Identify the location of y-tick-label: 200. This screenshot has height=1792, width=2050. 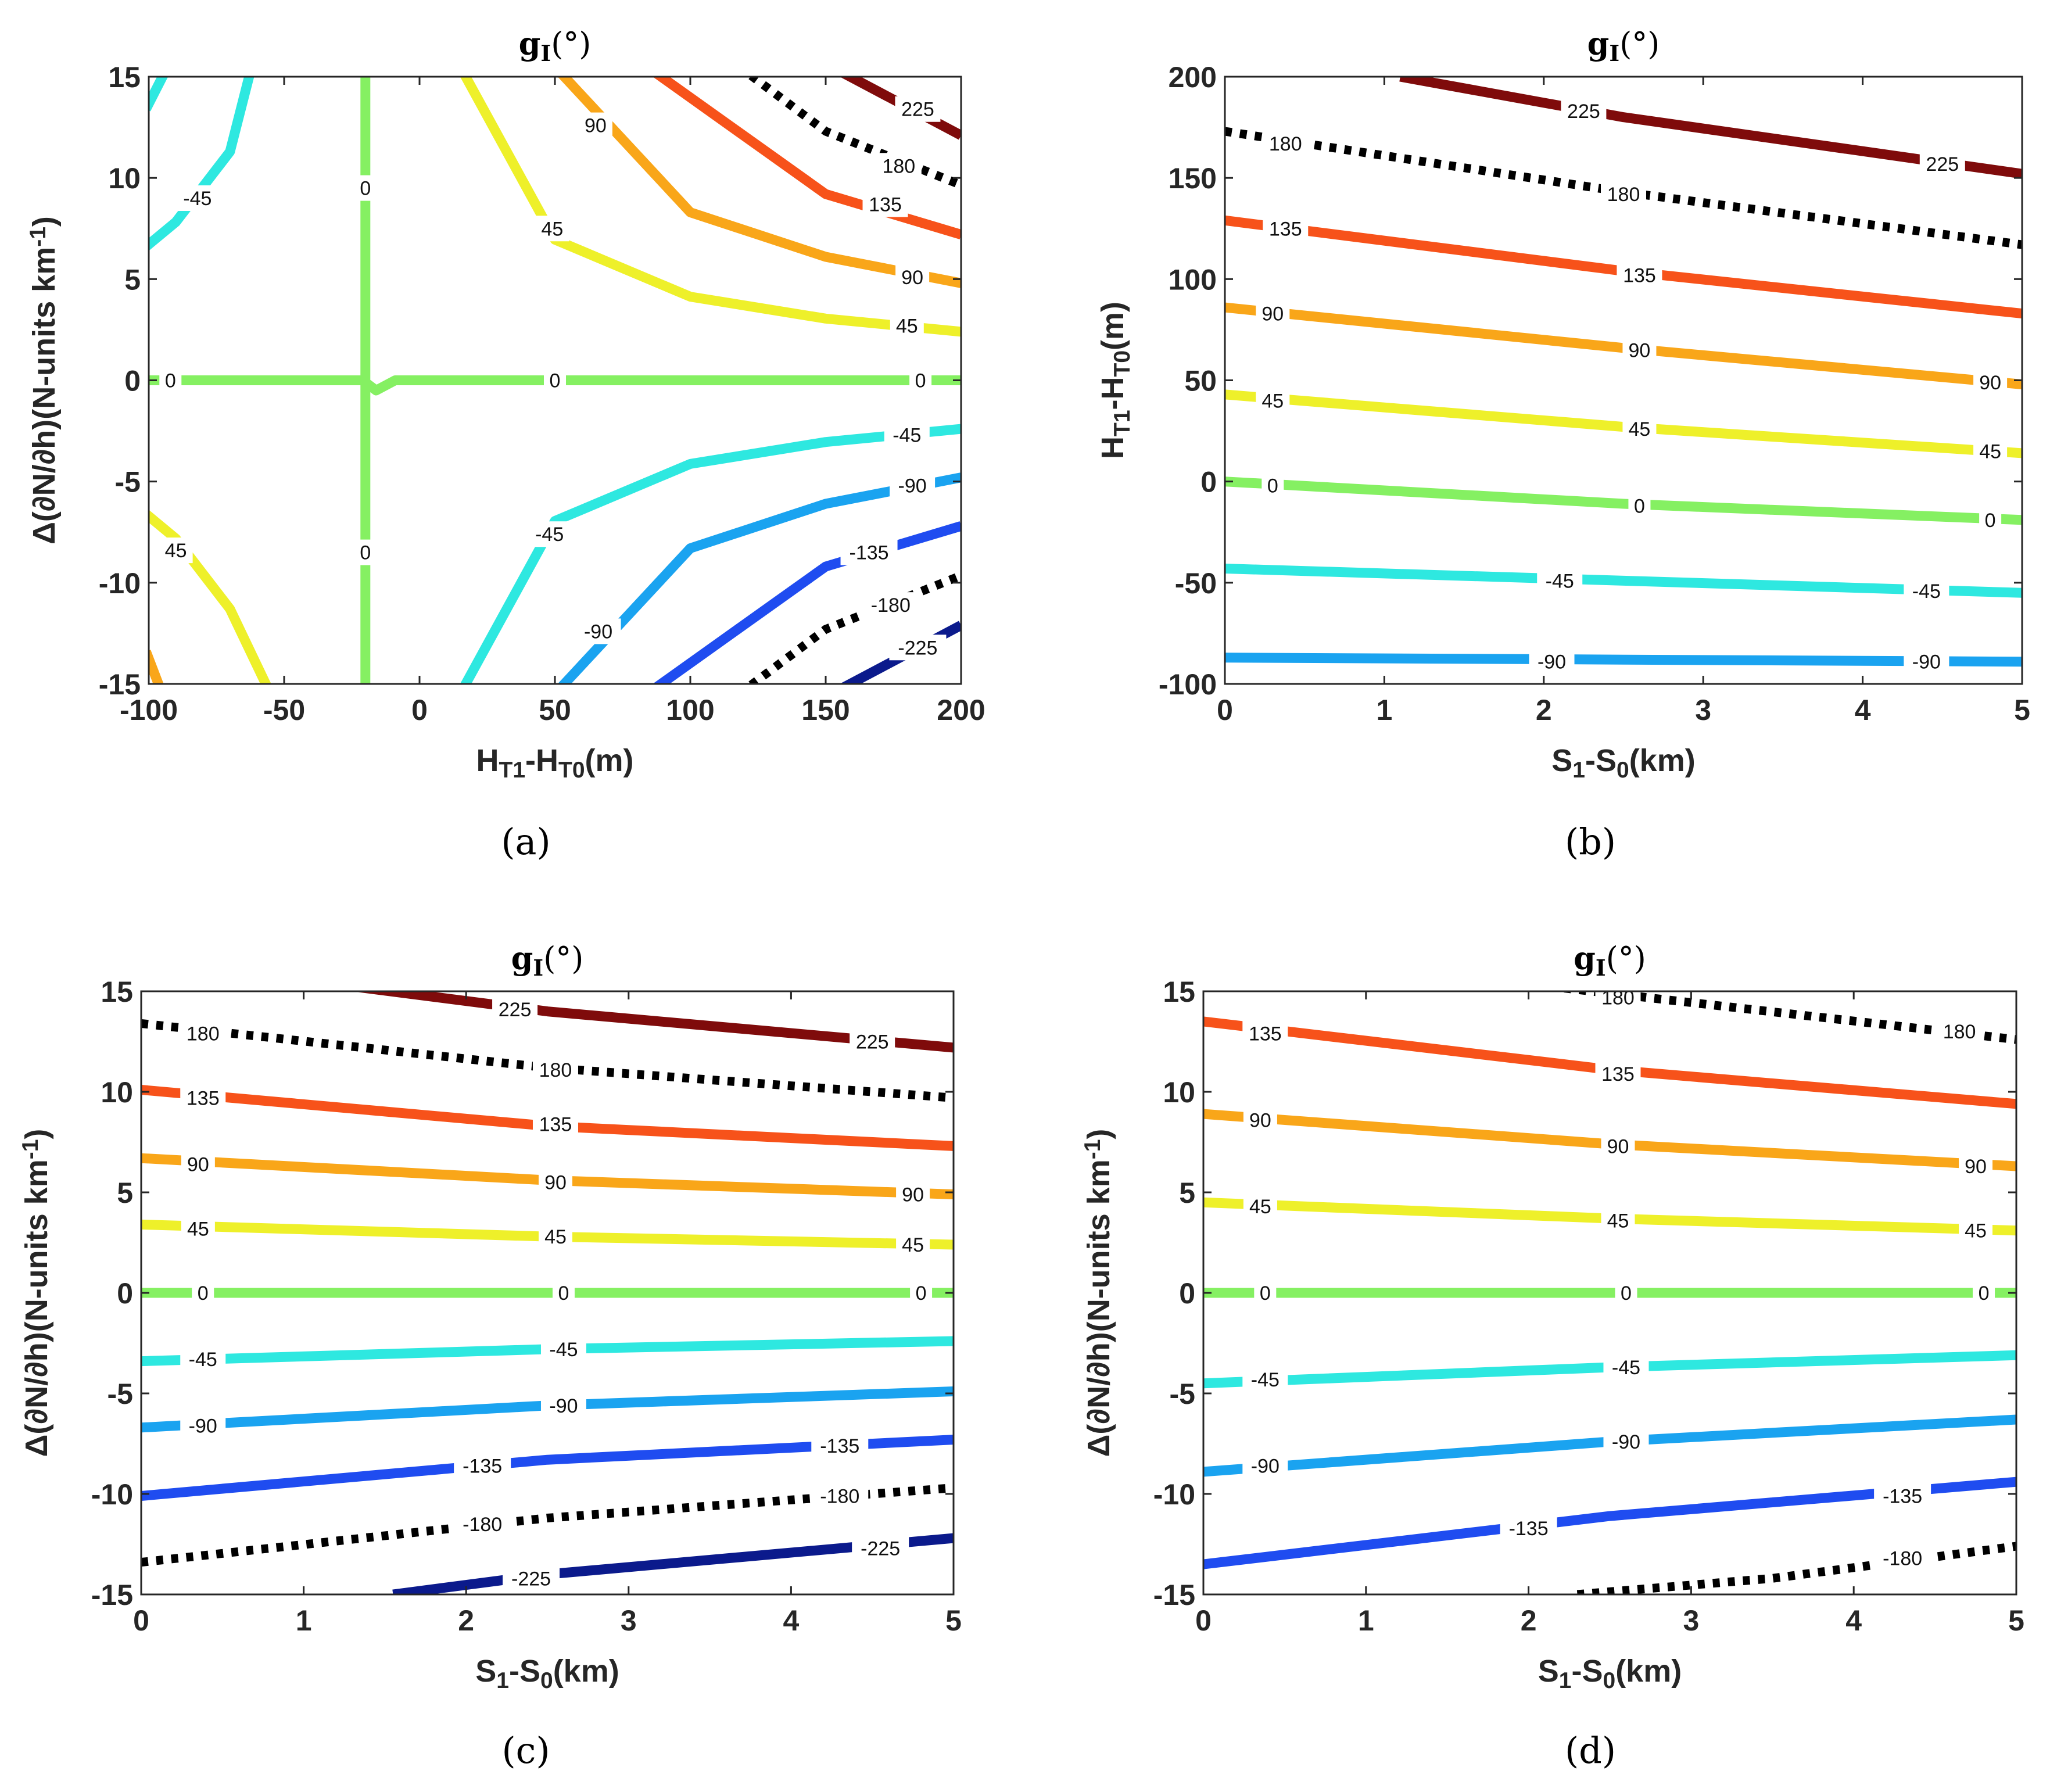
(1193, 77).